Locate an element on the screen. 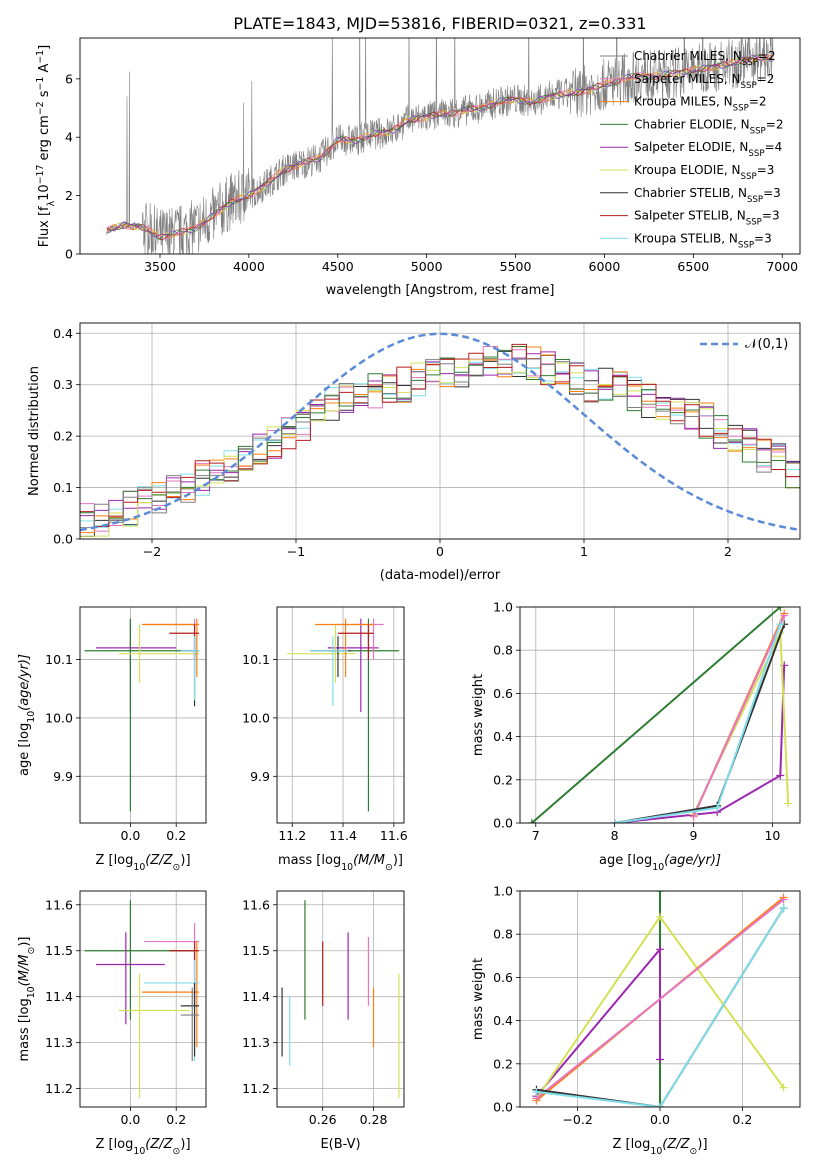  histogram-chabrier-miles is located at coordinates (440, 443).